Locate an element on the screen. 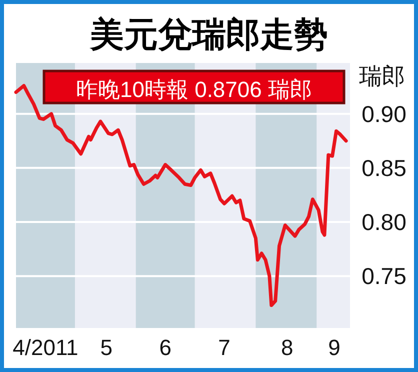 This screenshot has width=418, height=372. x-tick-label: 7 is located at coordinates (224, 347).